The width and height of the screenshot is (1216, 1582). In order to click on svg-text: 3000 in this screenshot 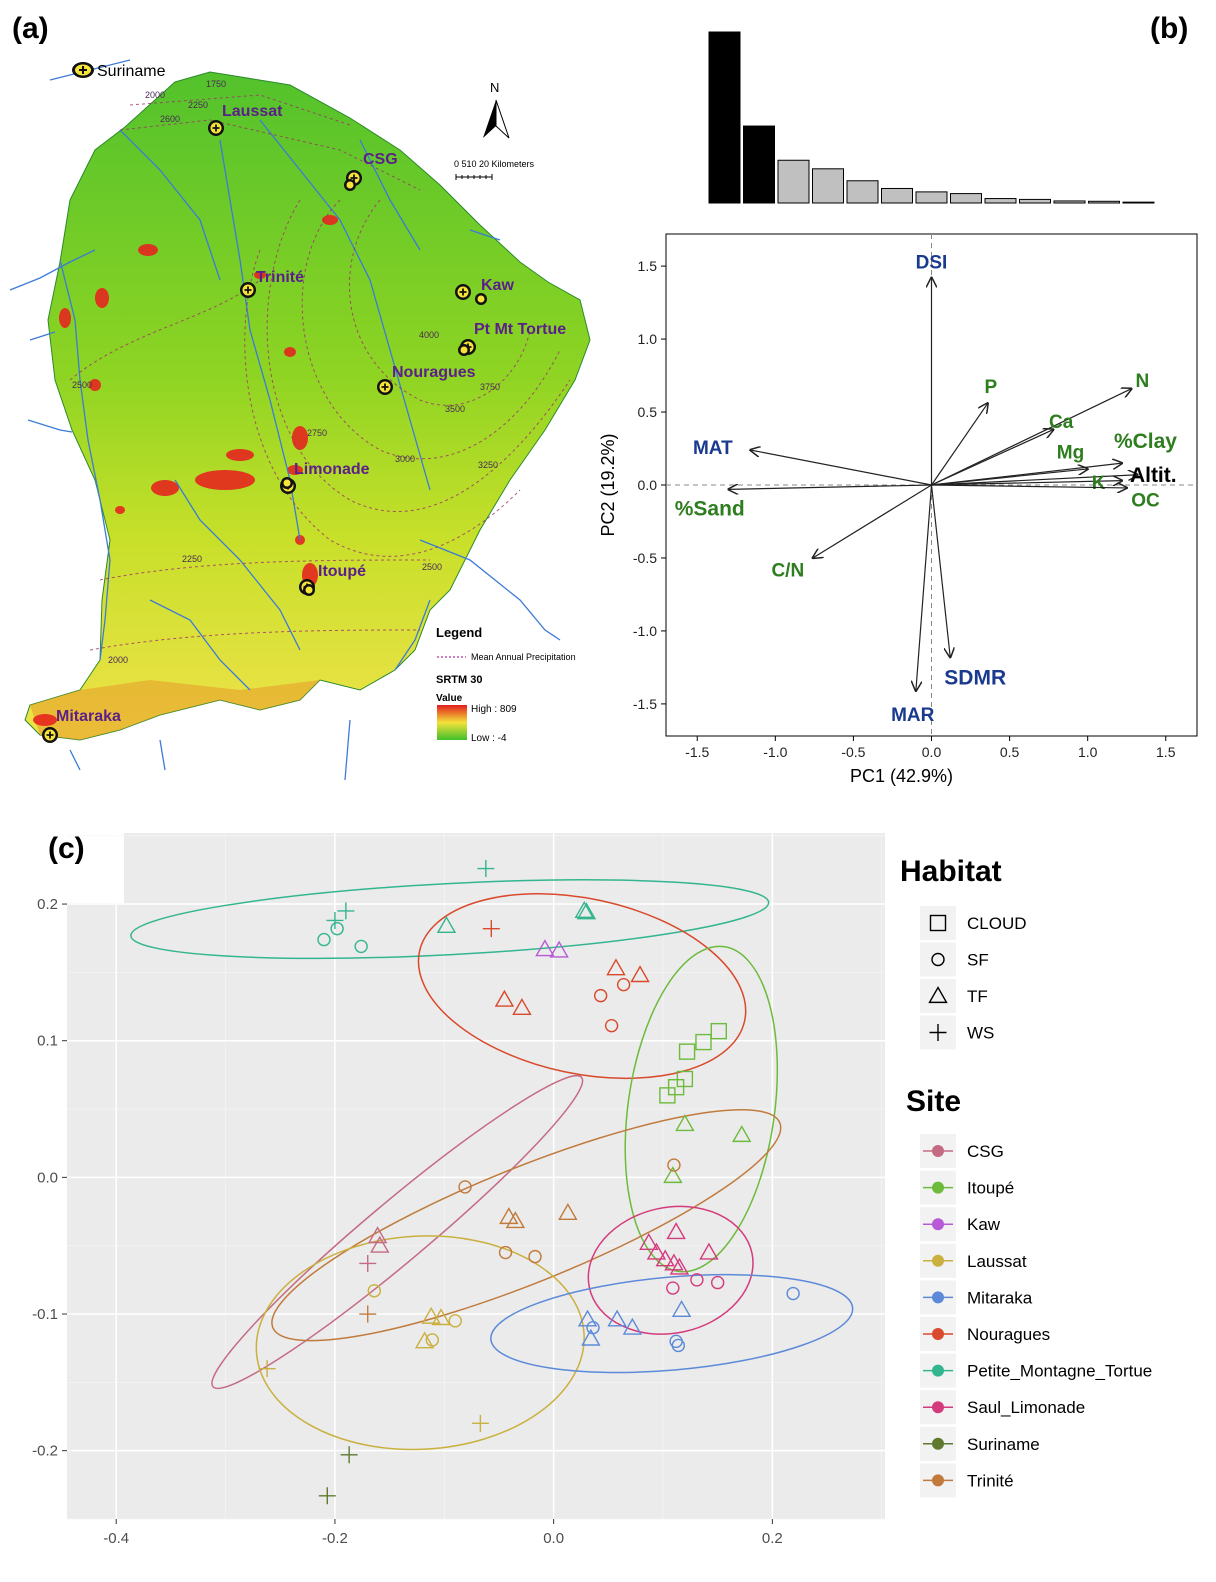, I will do `click(405, 459)`.